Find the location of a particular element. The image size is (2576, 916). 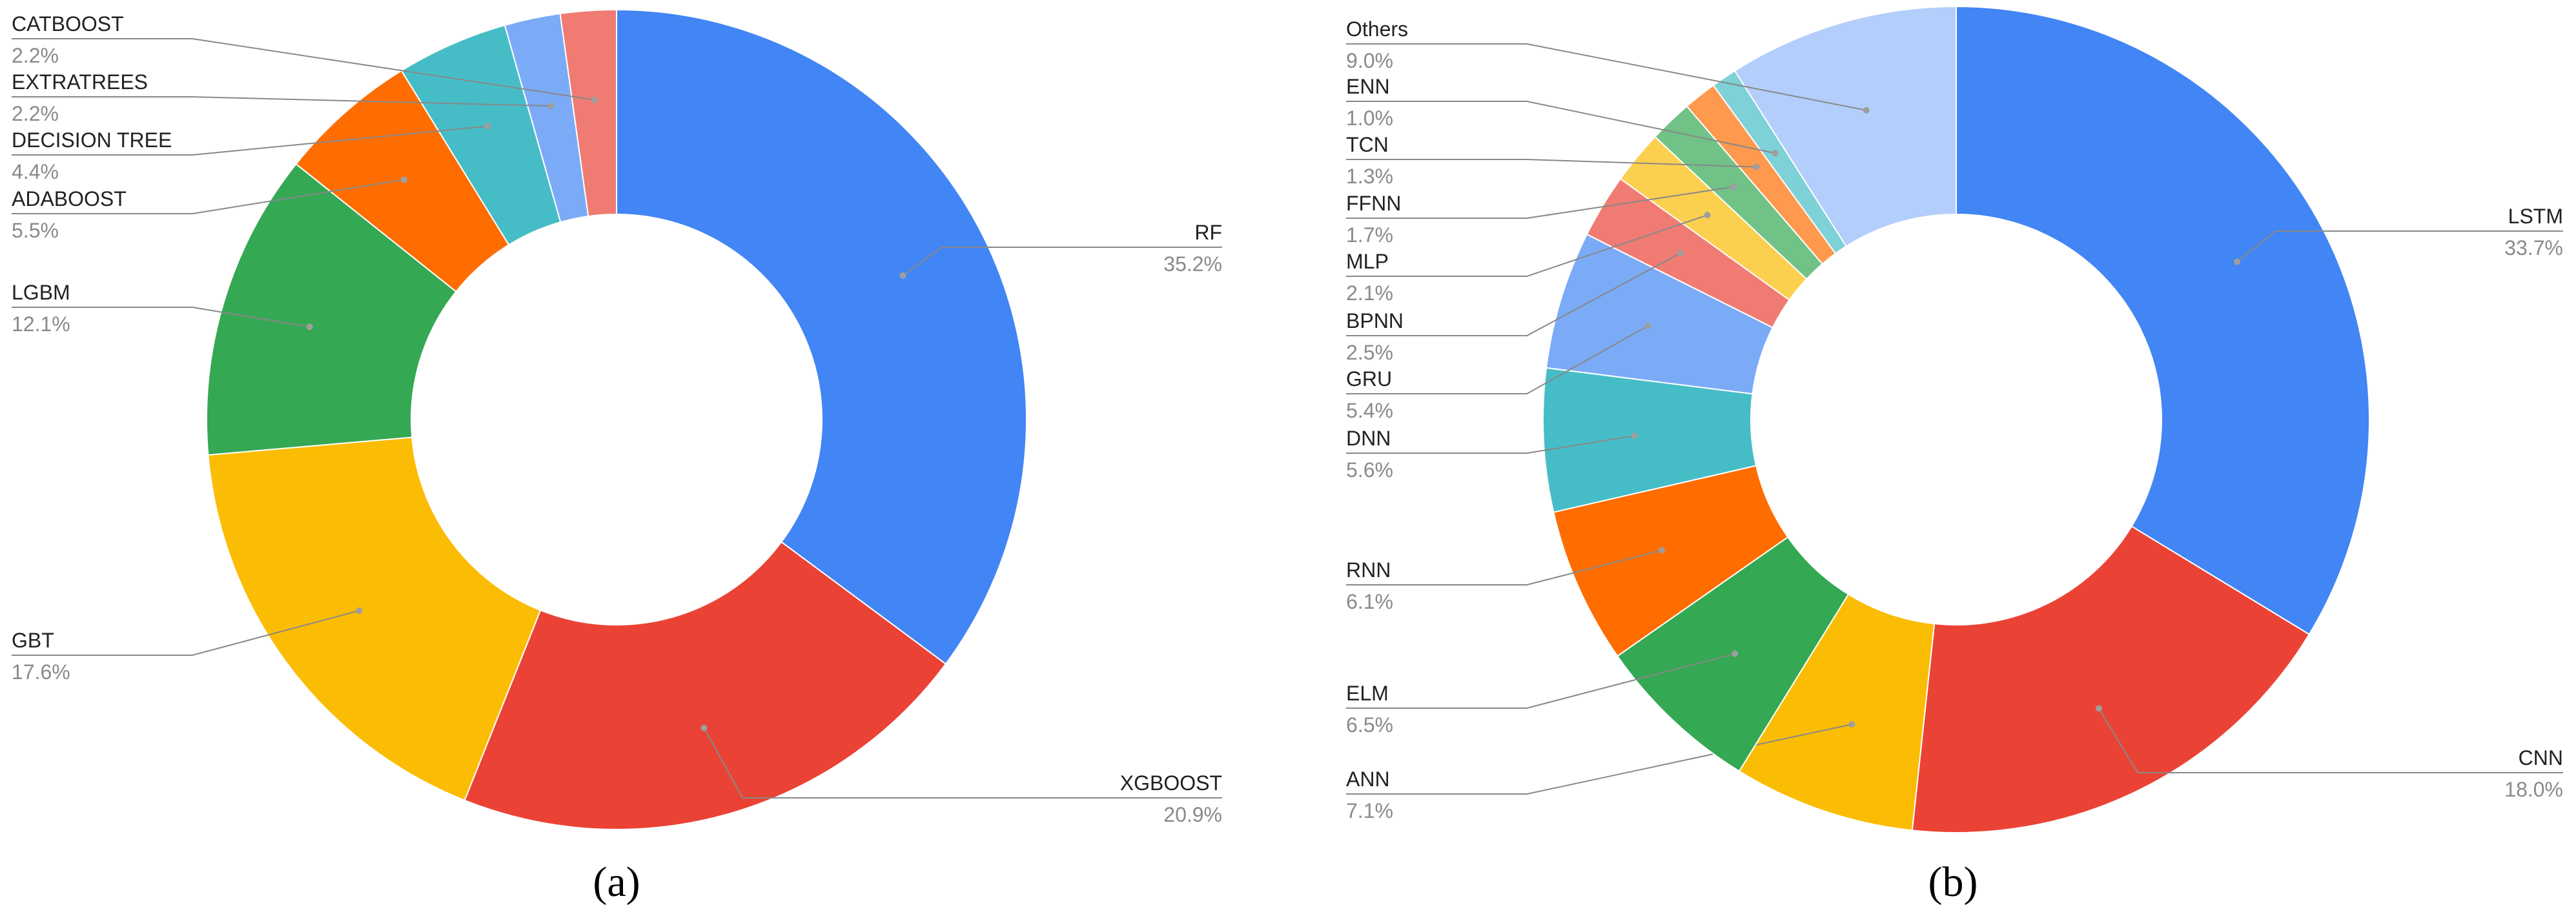

leader-dot-others is located at coordinates (1866, 110).